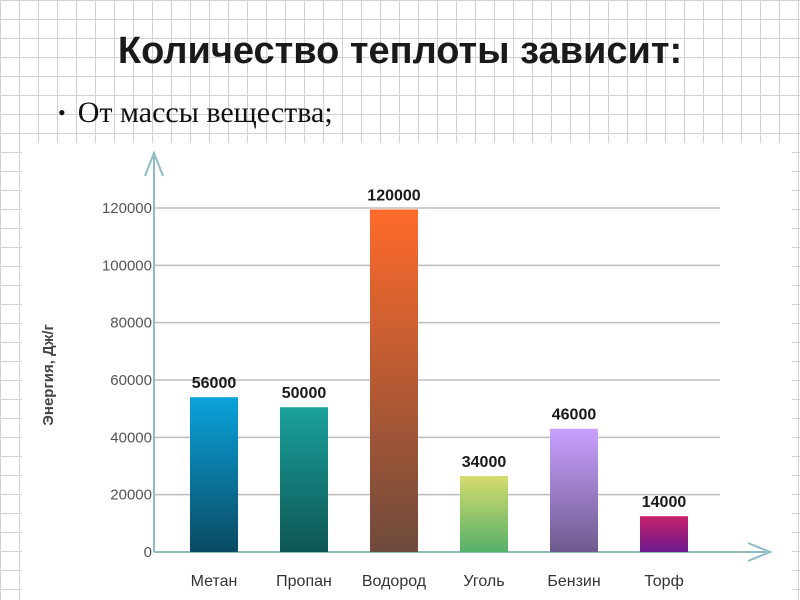  What do you see at coordinates (663, 581) in the screenshot?
I see `category-label: Торф` at bounding box center [663, 581].